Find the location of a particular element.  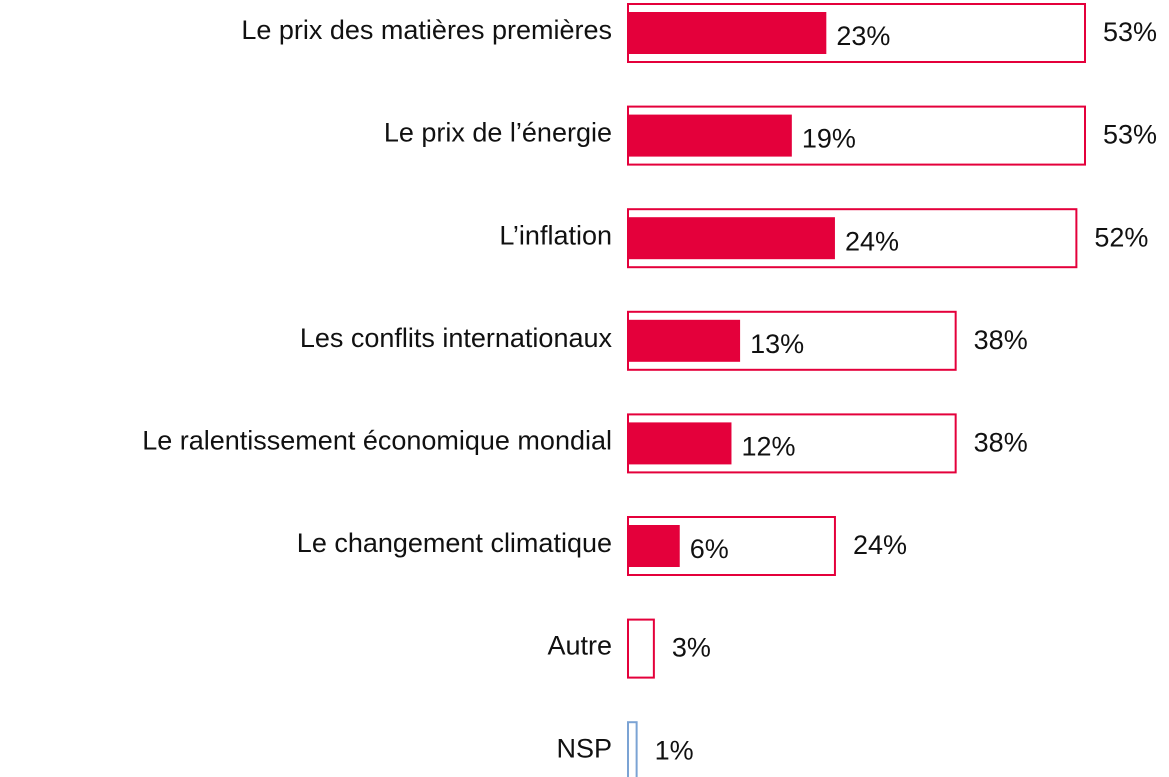

first-choice-label: 12% is located at coordinates (768, 447).